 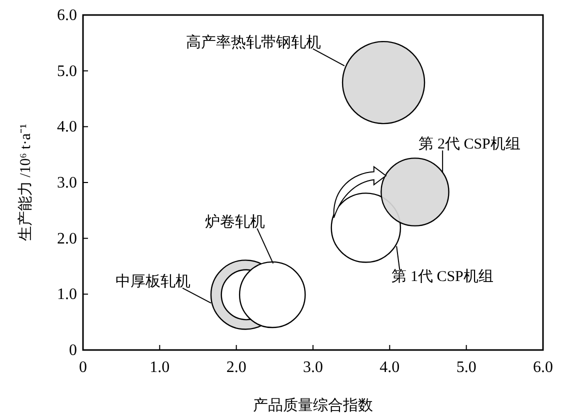 What do you see at coordinates (313, 367) in the screenshot?
I see `x-tick-label: 3.0` at bounding box center [313, 367].